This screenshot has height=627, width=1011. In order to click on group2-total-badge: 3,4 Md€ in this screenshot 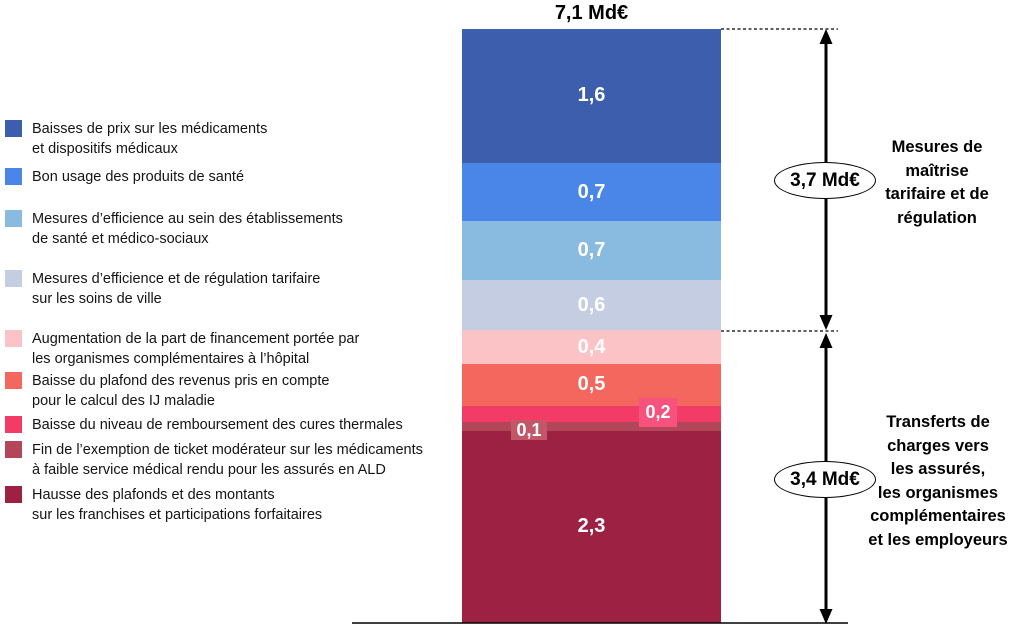, I will do `click(825, 479)`.